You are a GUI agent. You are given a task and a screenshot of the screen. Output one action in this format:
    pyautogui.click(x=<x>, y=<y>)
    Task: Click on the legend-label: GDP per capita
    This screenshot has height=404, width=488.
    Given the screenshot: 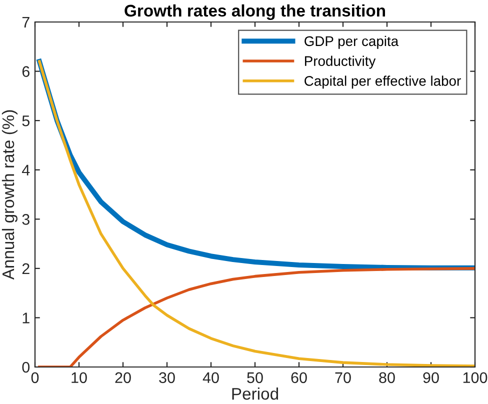 What is the action you would take?
    pyautogui.click(x=351, y=42)
    